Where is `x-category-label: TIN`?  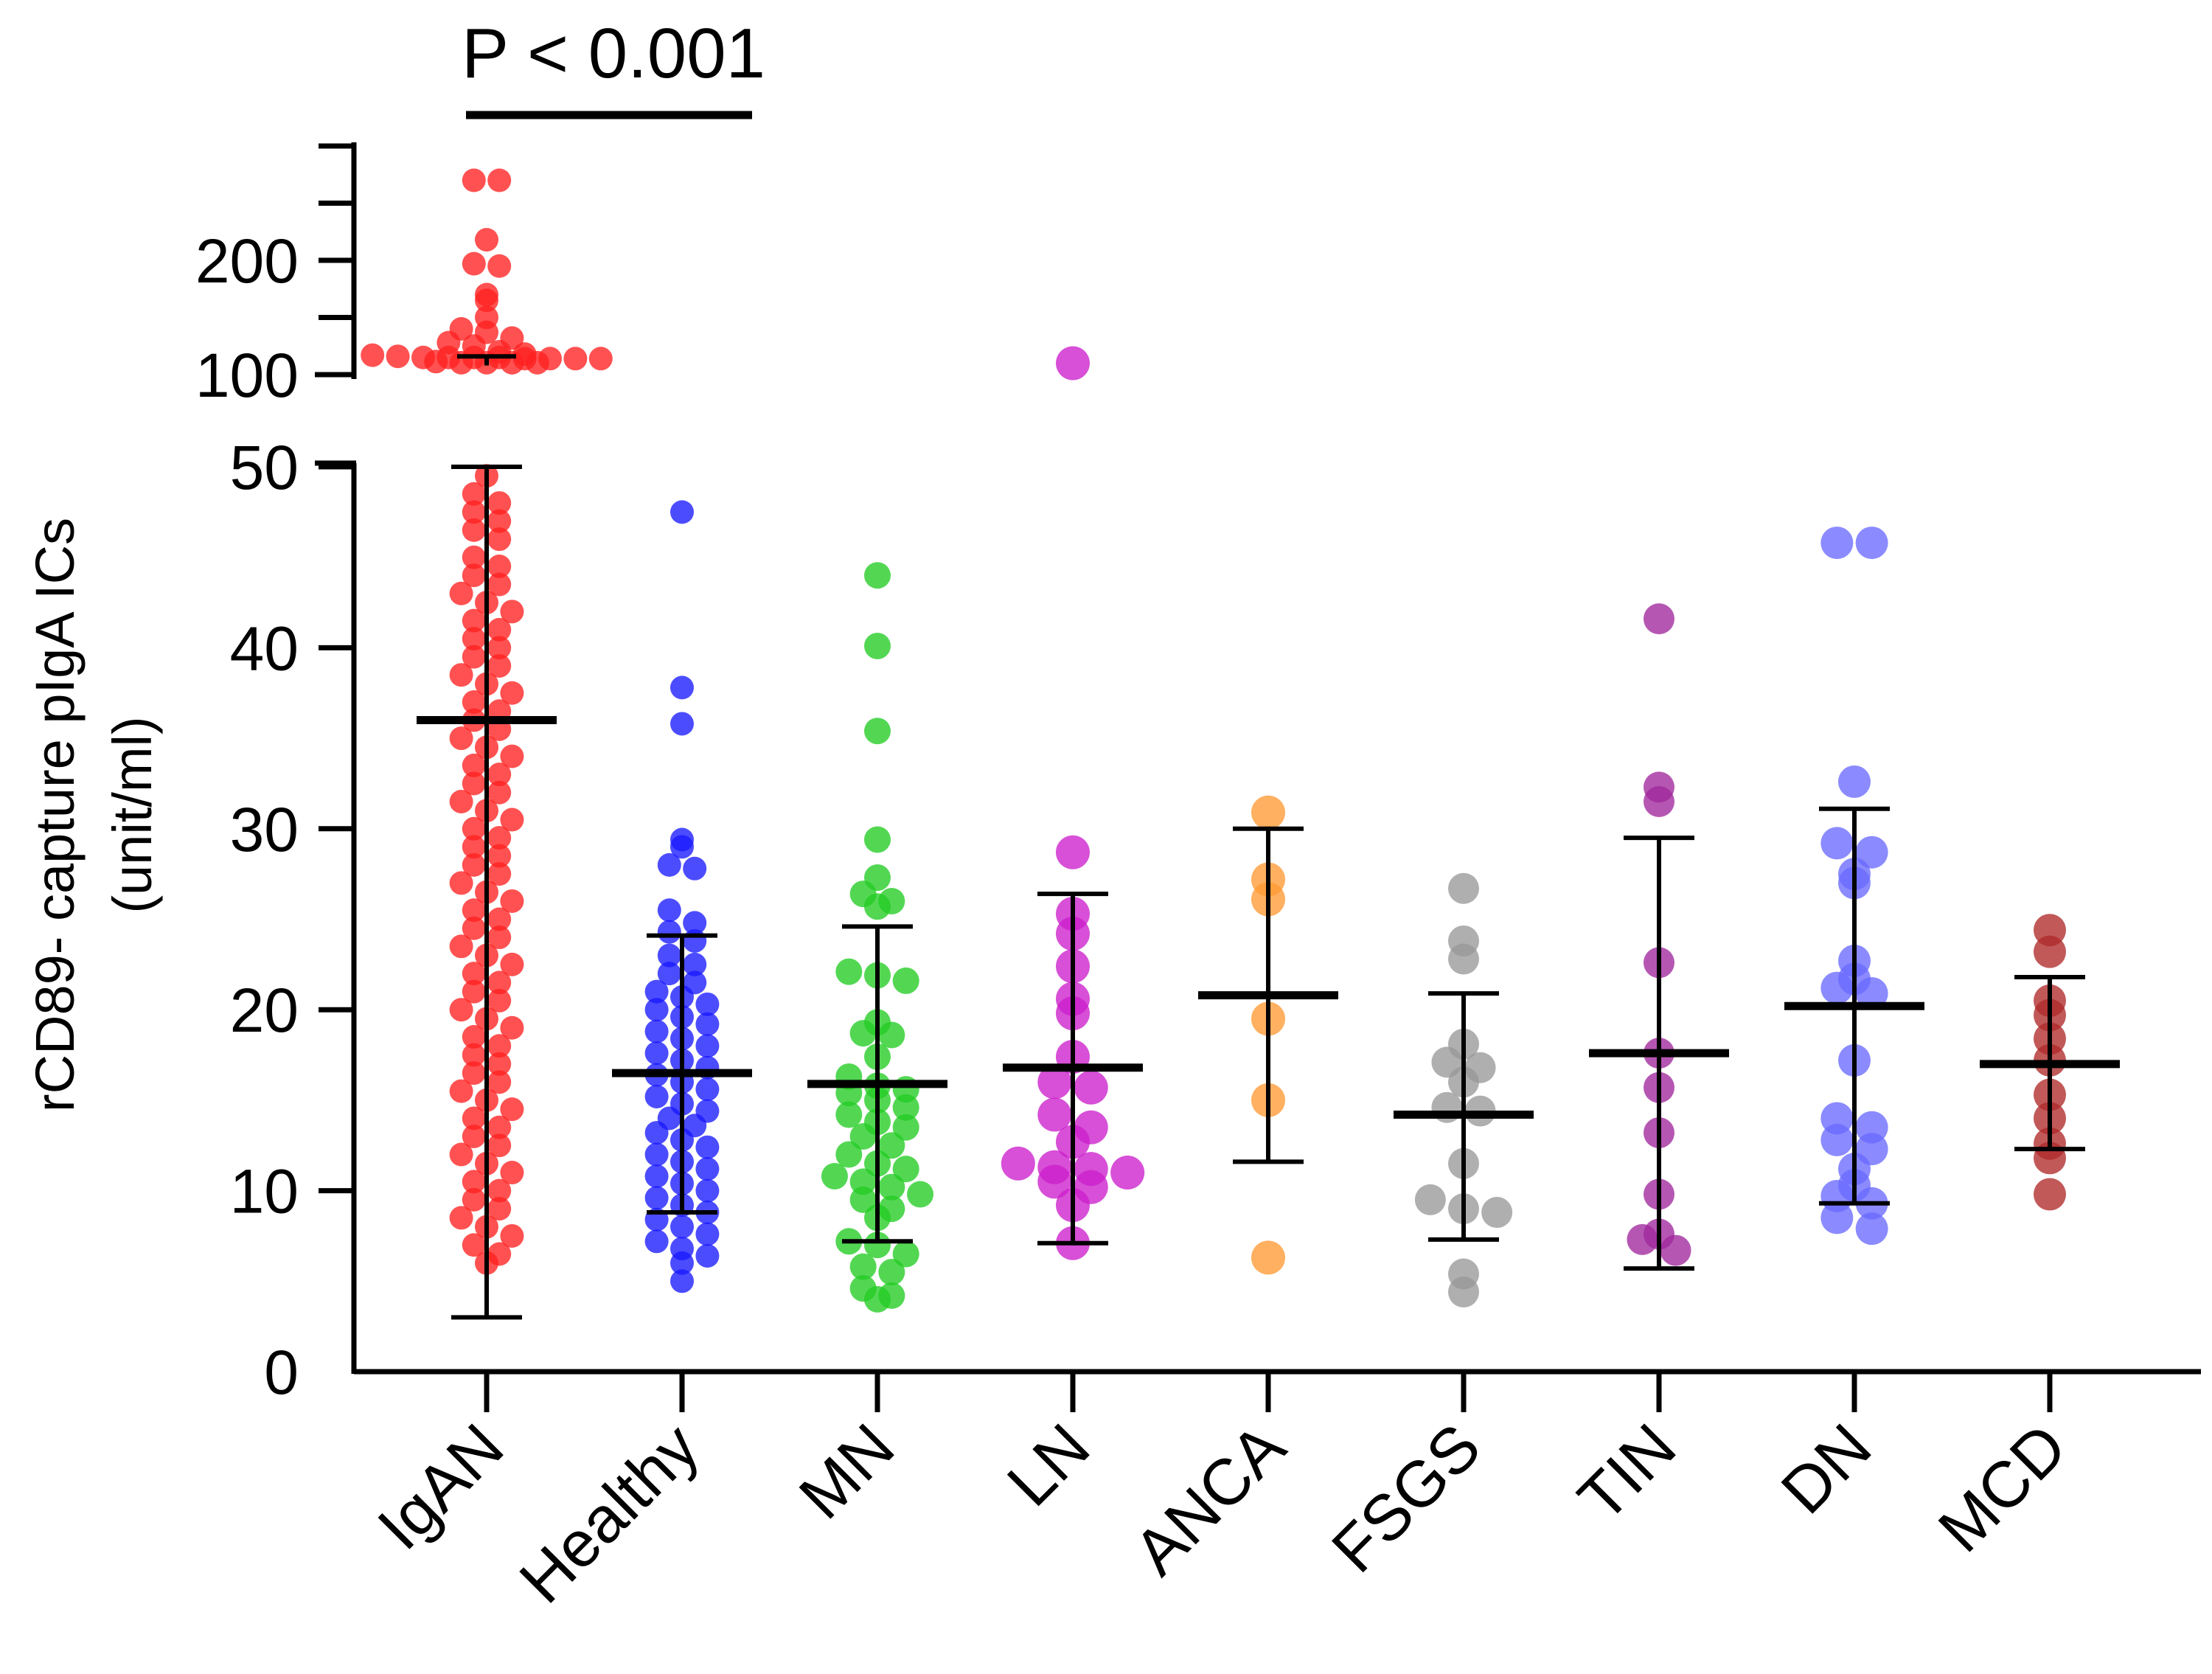 x-category-label: TIN is located at coordinates (1626, 1472).